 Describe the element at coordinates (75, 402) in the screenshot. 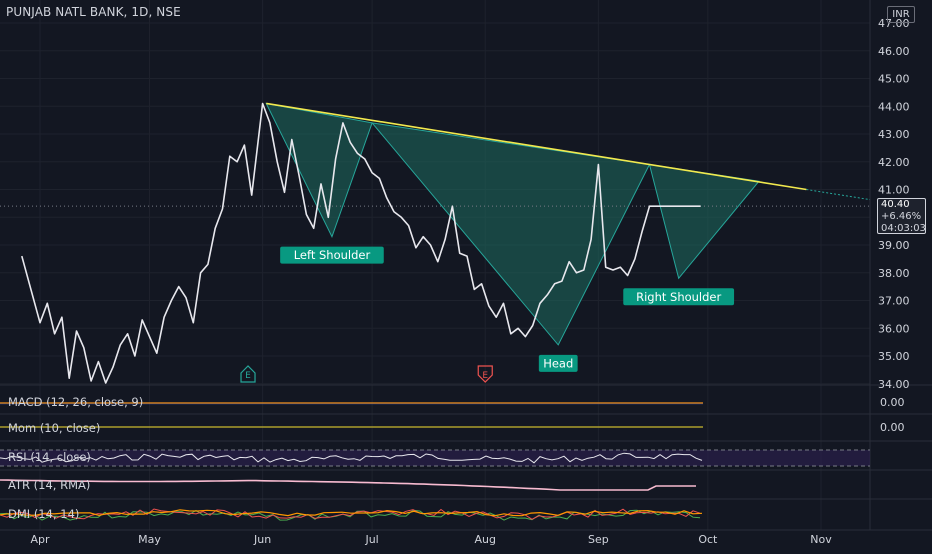

I see `macd-legend: MACD (12, 26, close, 9)` at that location.